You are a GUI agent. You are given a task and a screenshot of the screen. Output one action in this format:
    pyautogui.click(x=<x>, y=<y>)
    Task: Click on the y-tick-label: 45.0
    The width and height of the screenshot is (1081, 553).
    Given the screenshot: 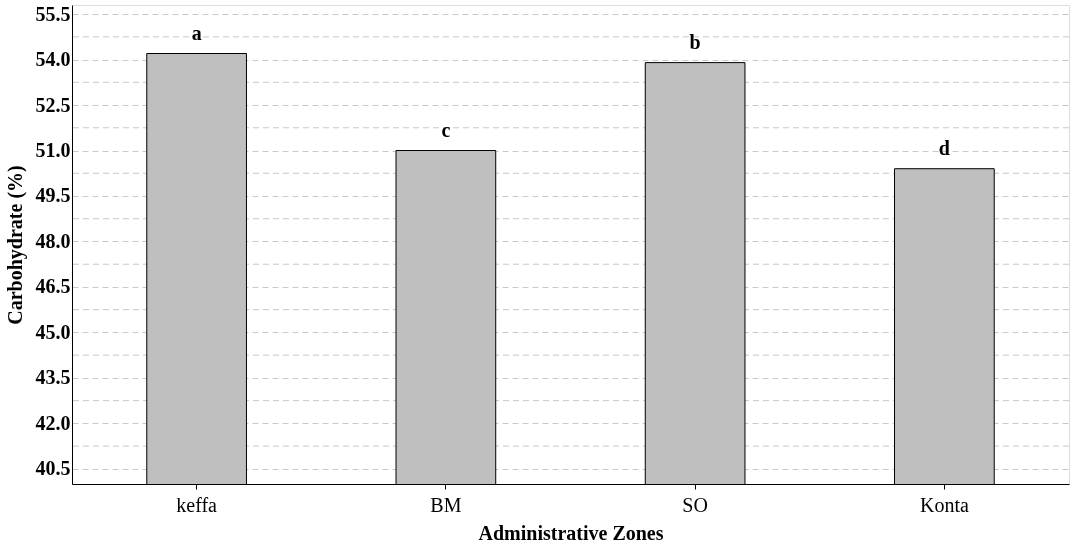 What is the action you would take?
    pyautogui.click(x=53, y=331)
    